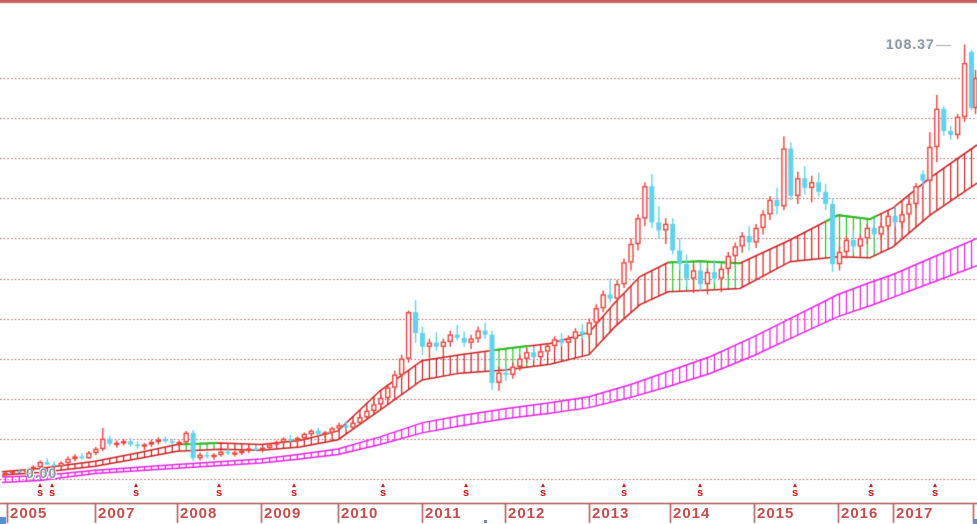 The width and height of the screenshot is (977, 524). I want to click on bottom-middle-blue-marker, so click(485, 521).